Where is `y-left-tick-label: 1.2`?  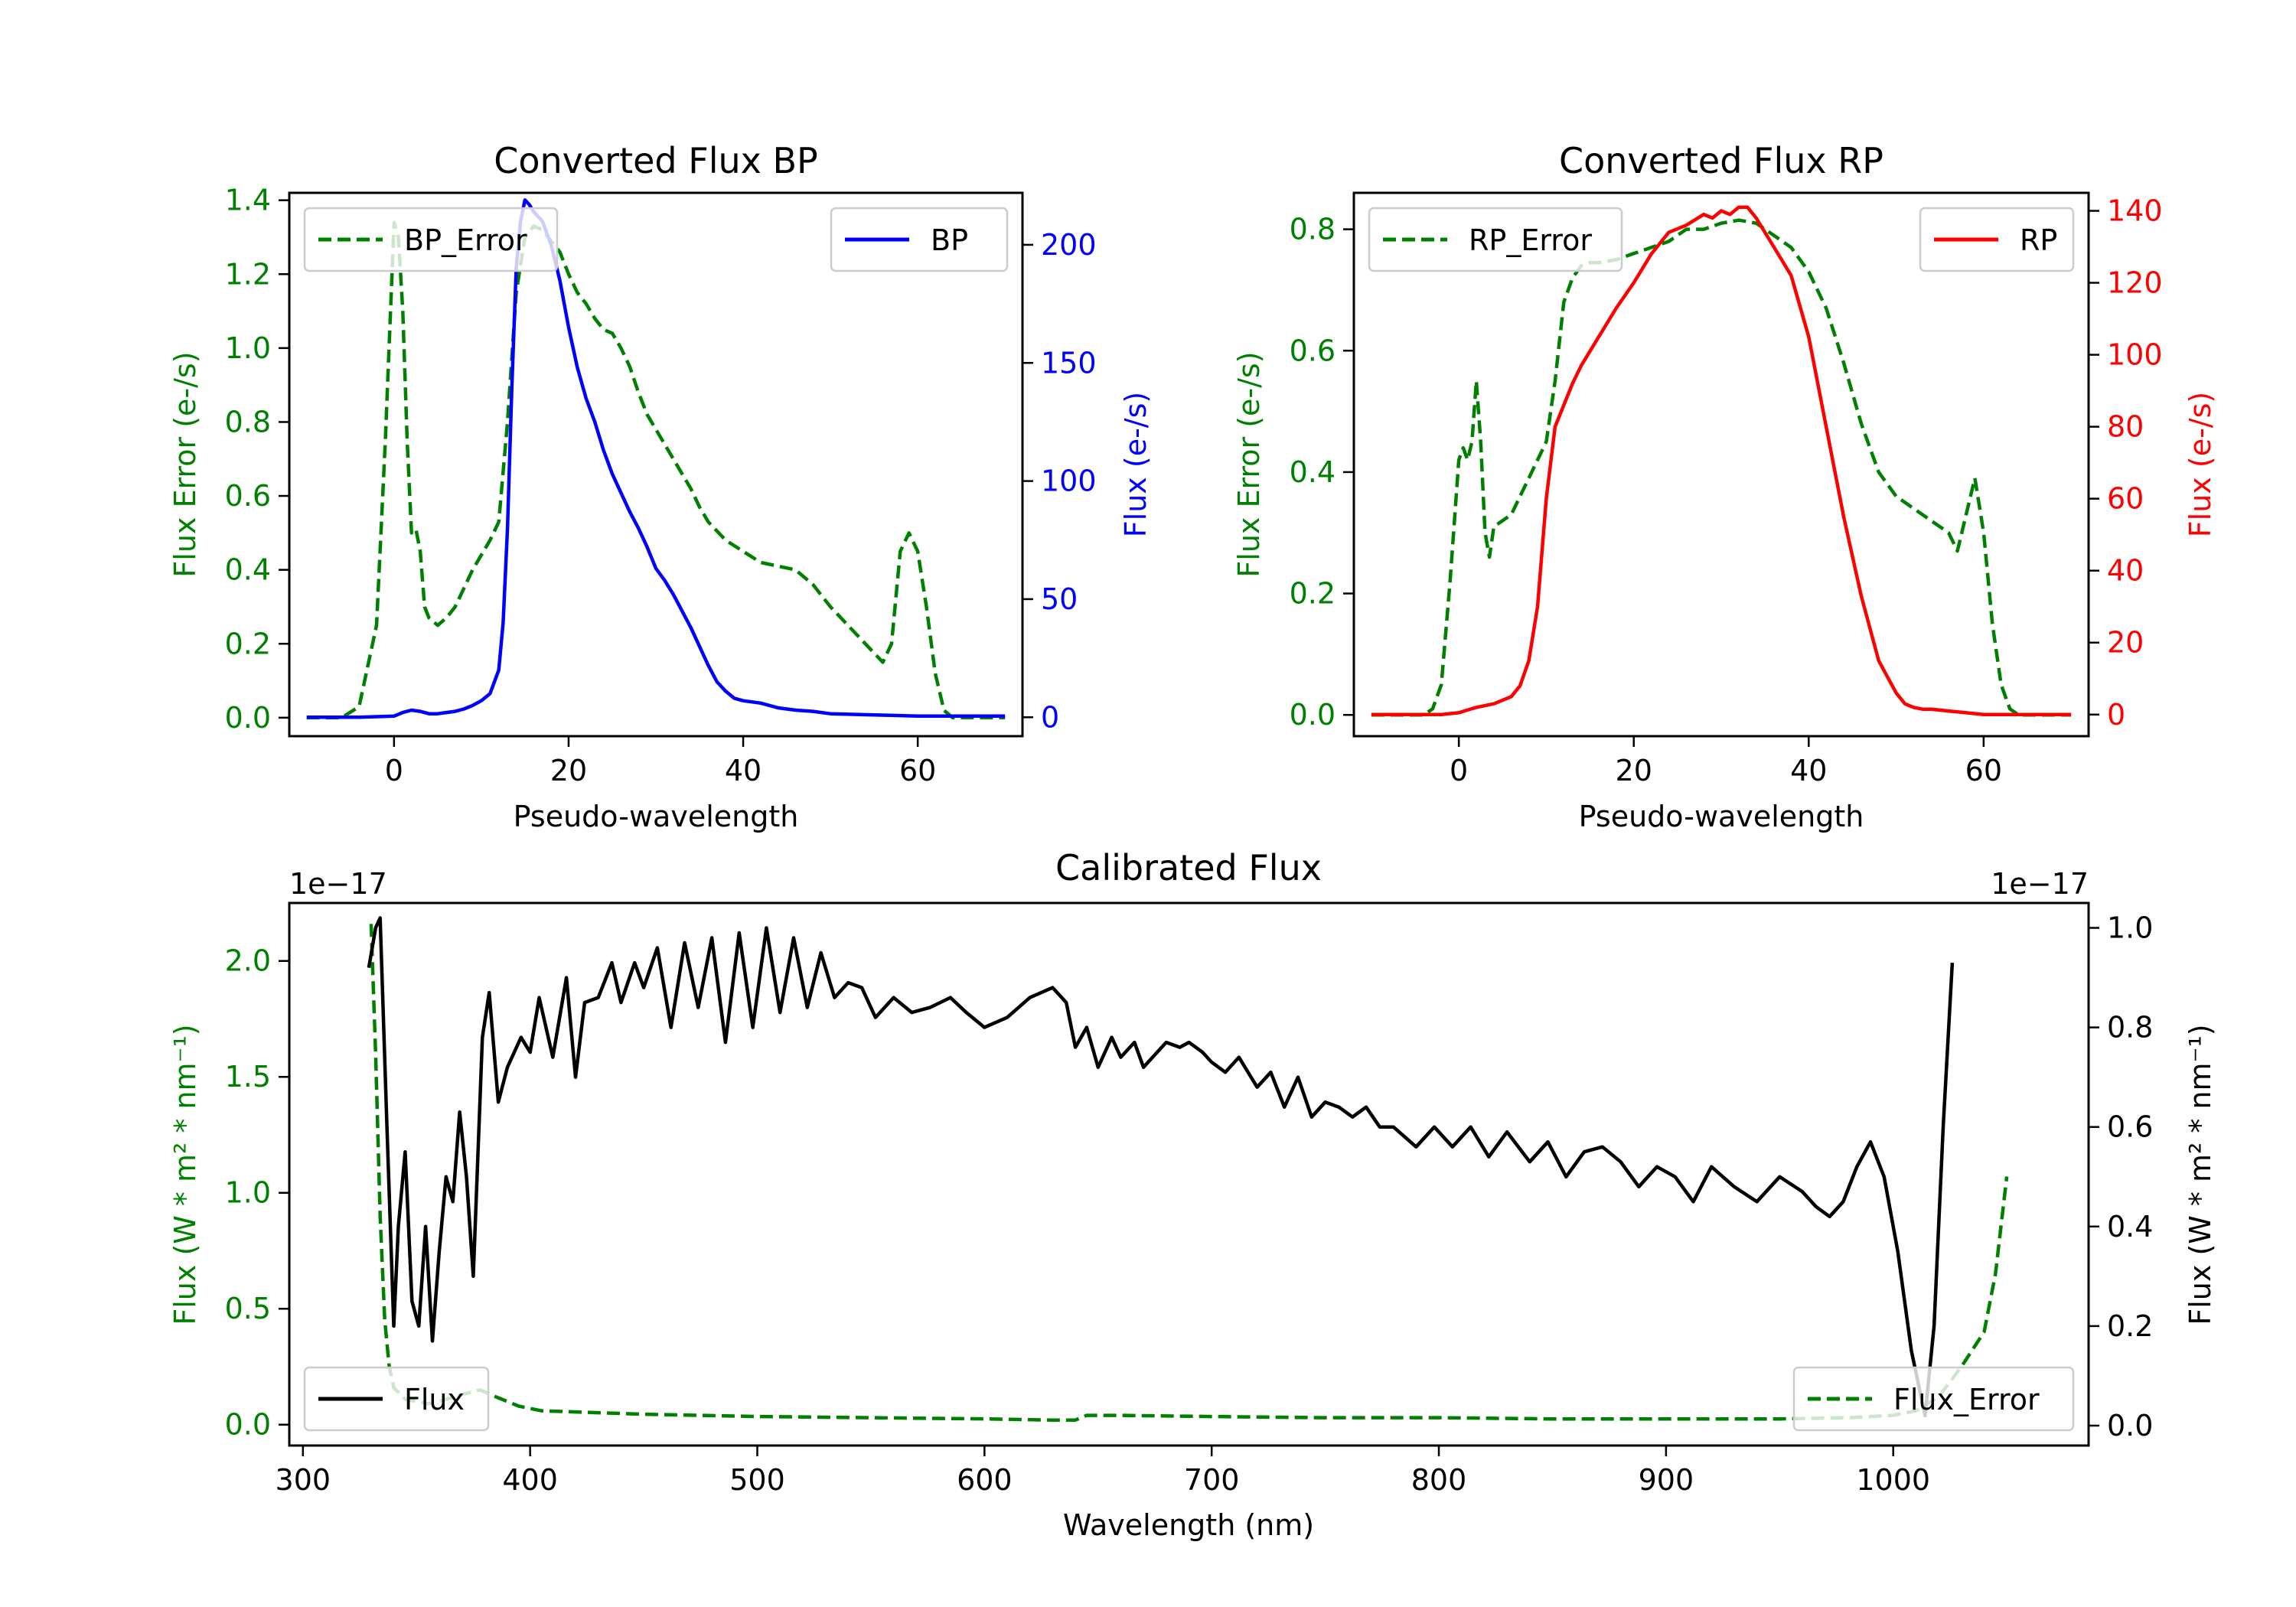
y-left-tick-label: 1.2 is located at coordinates (248, 274).